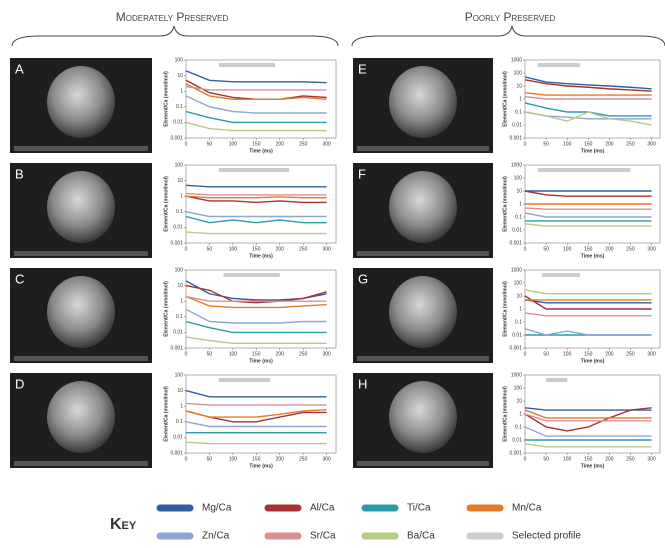  What do you see at coordinates (362, 68) in the screenshot?
I see `panel-label: E` at bounding box center [362, 68].